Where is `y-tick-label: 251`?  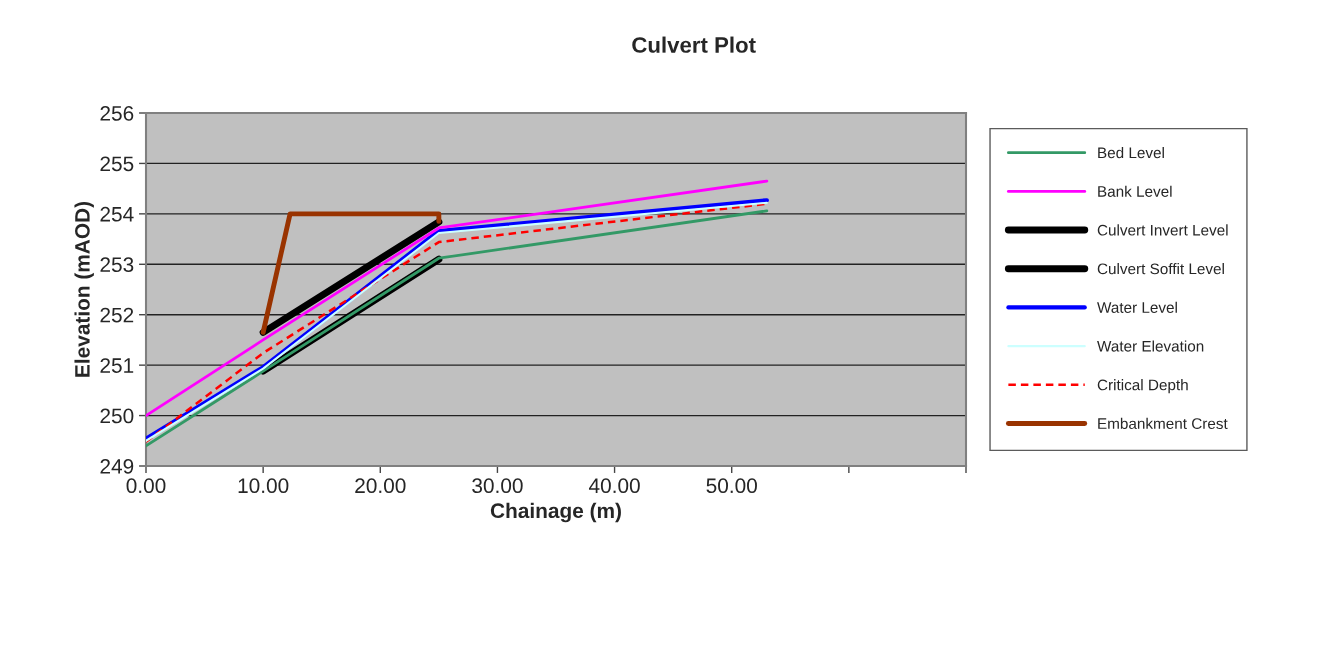 y-tick-label: 251 is located at coordinates (117, 365).